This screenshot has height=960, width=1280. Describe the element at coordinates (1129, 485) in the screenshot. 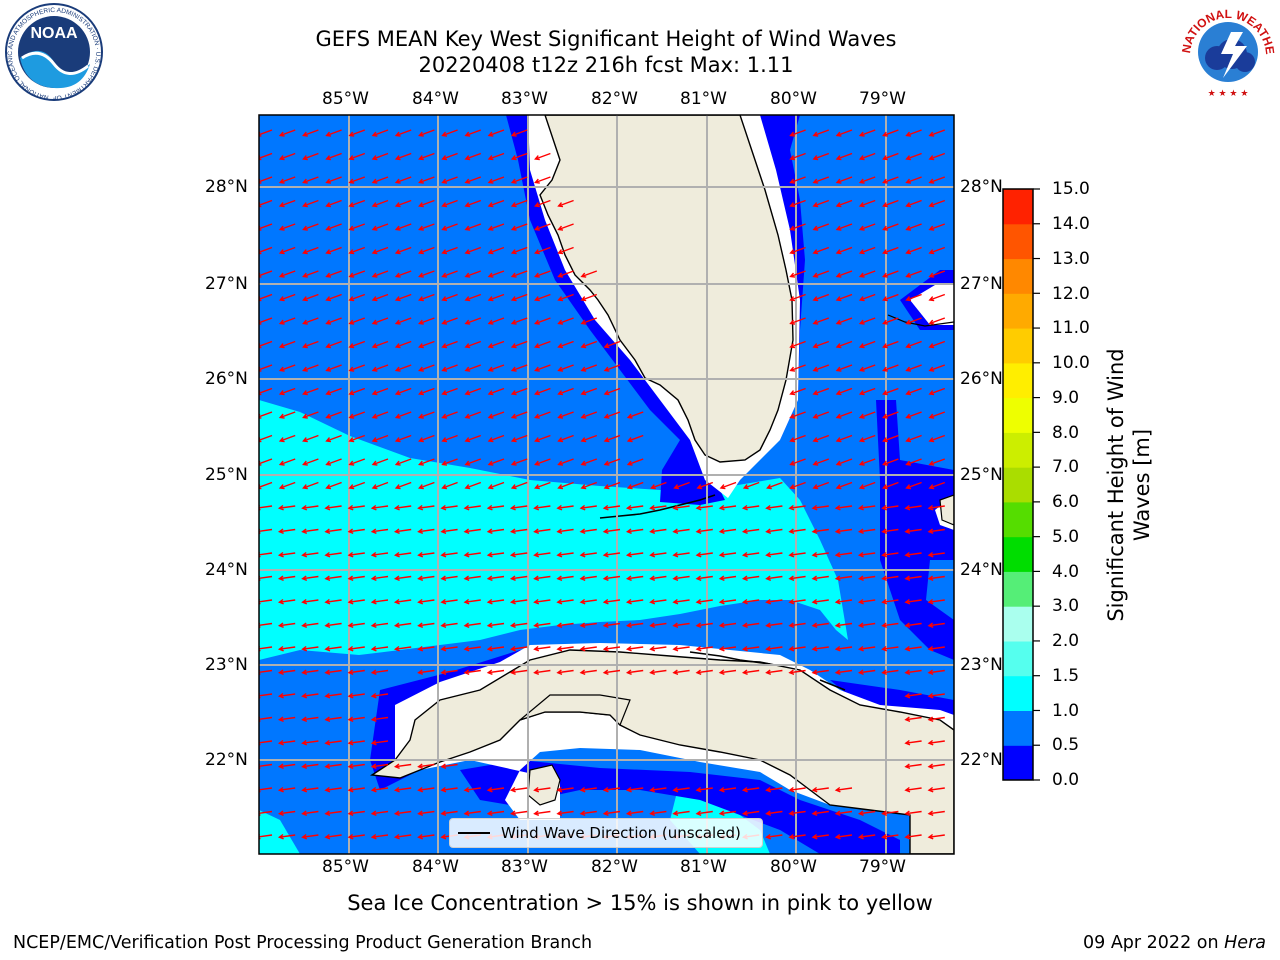

I see `colorbar-label: Significant Height of Wind Waves [m]` at that location.